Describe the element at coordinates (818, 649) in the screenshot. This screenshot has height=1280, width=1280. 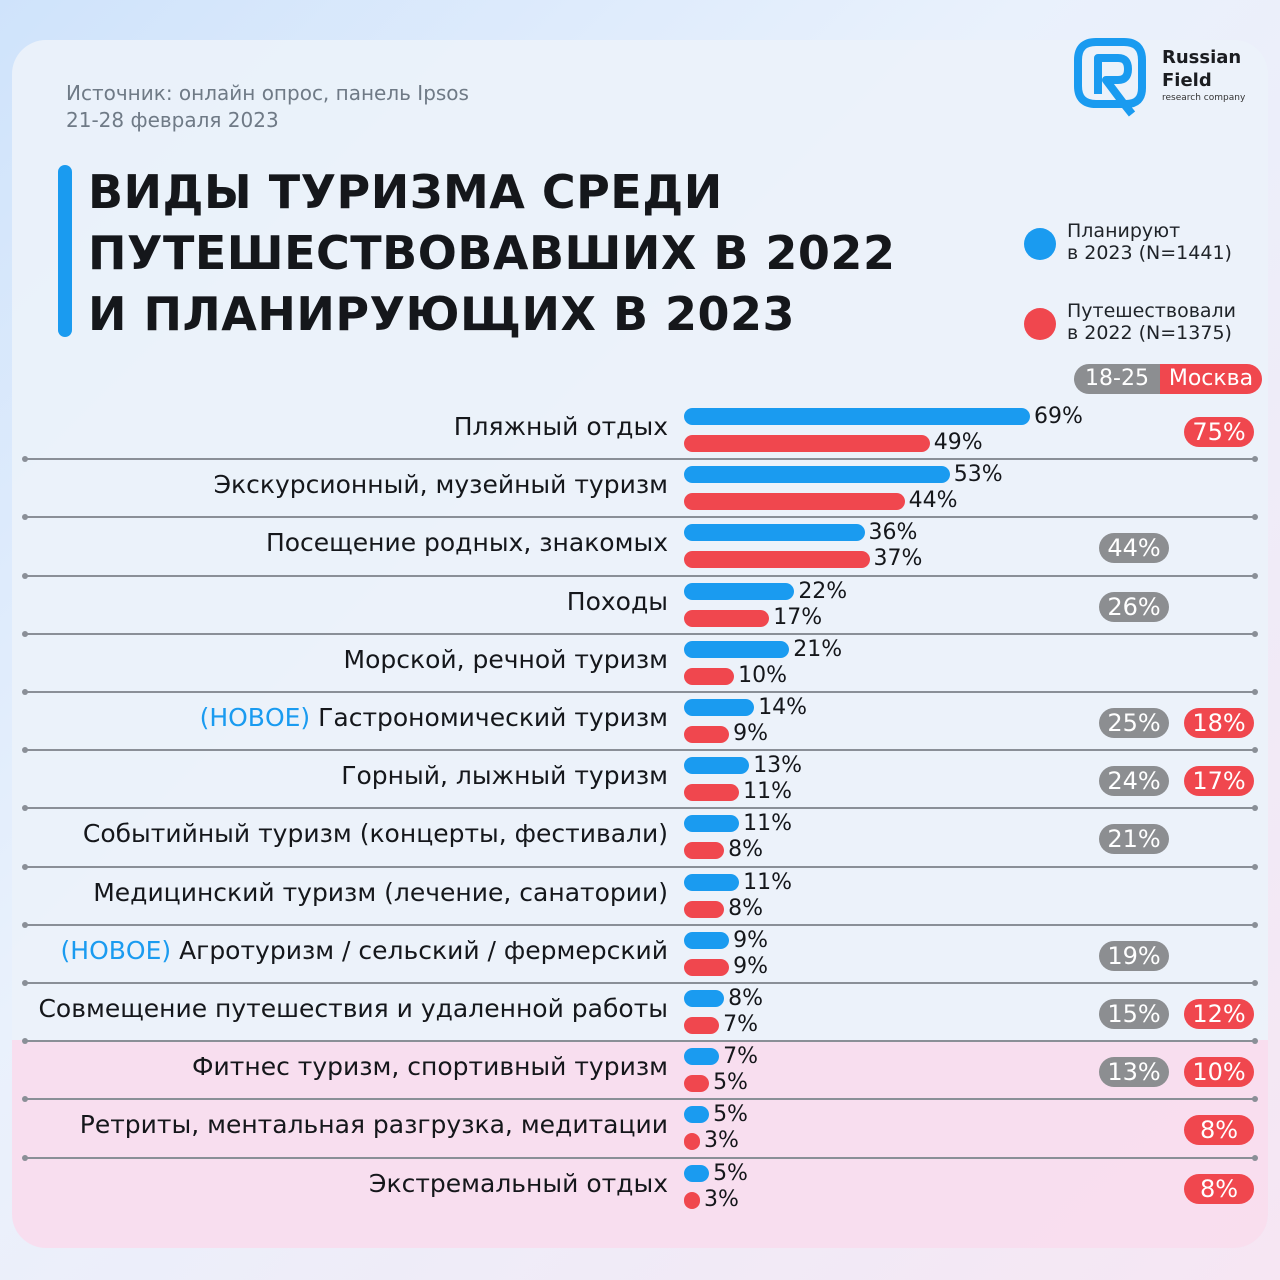
I see `value-plan-label: 21%` at that location.